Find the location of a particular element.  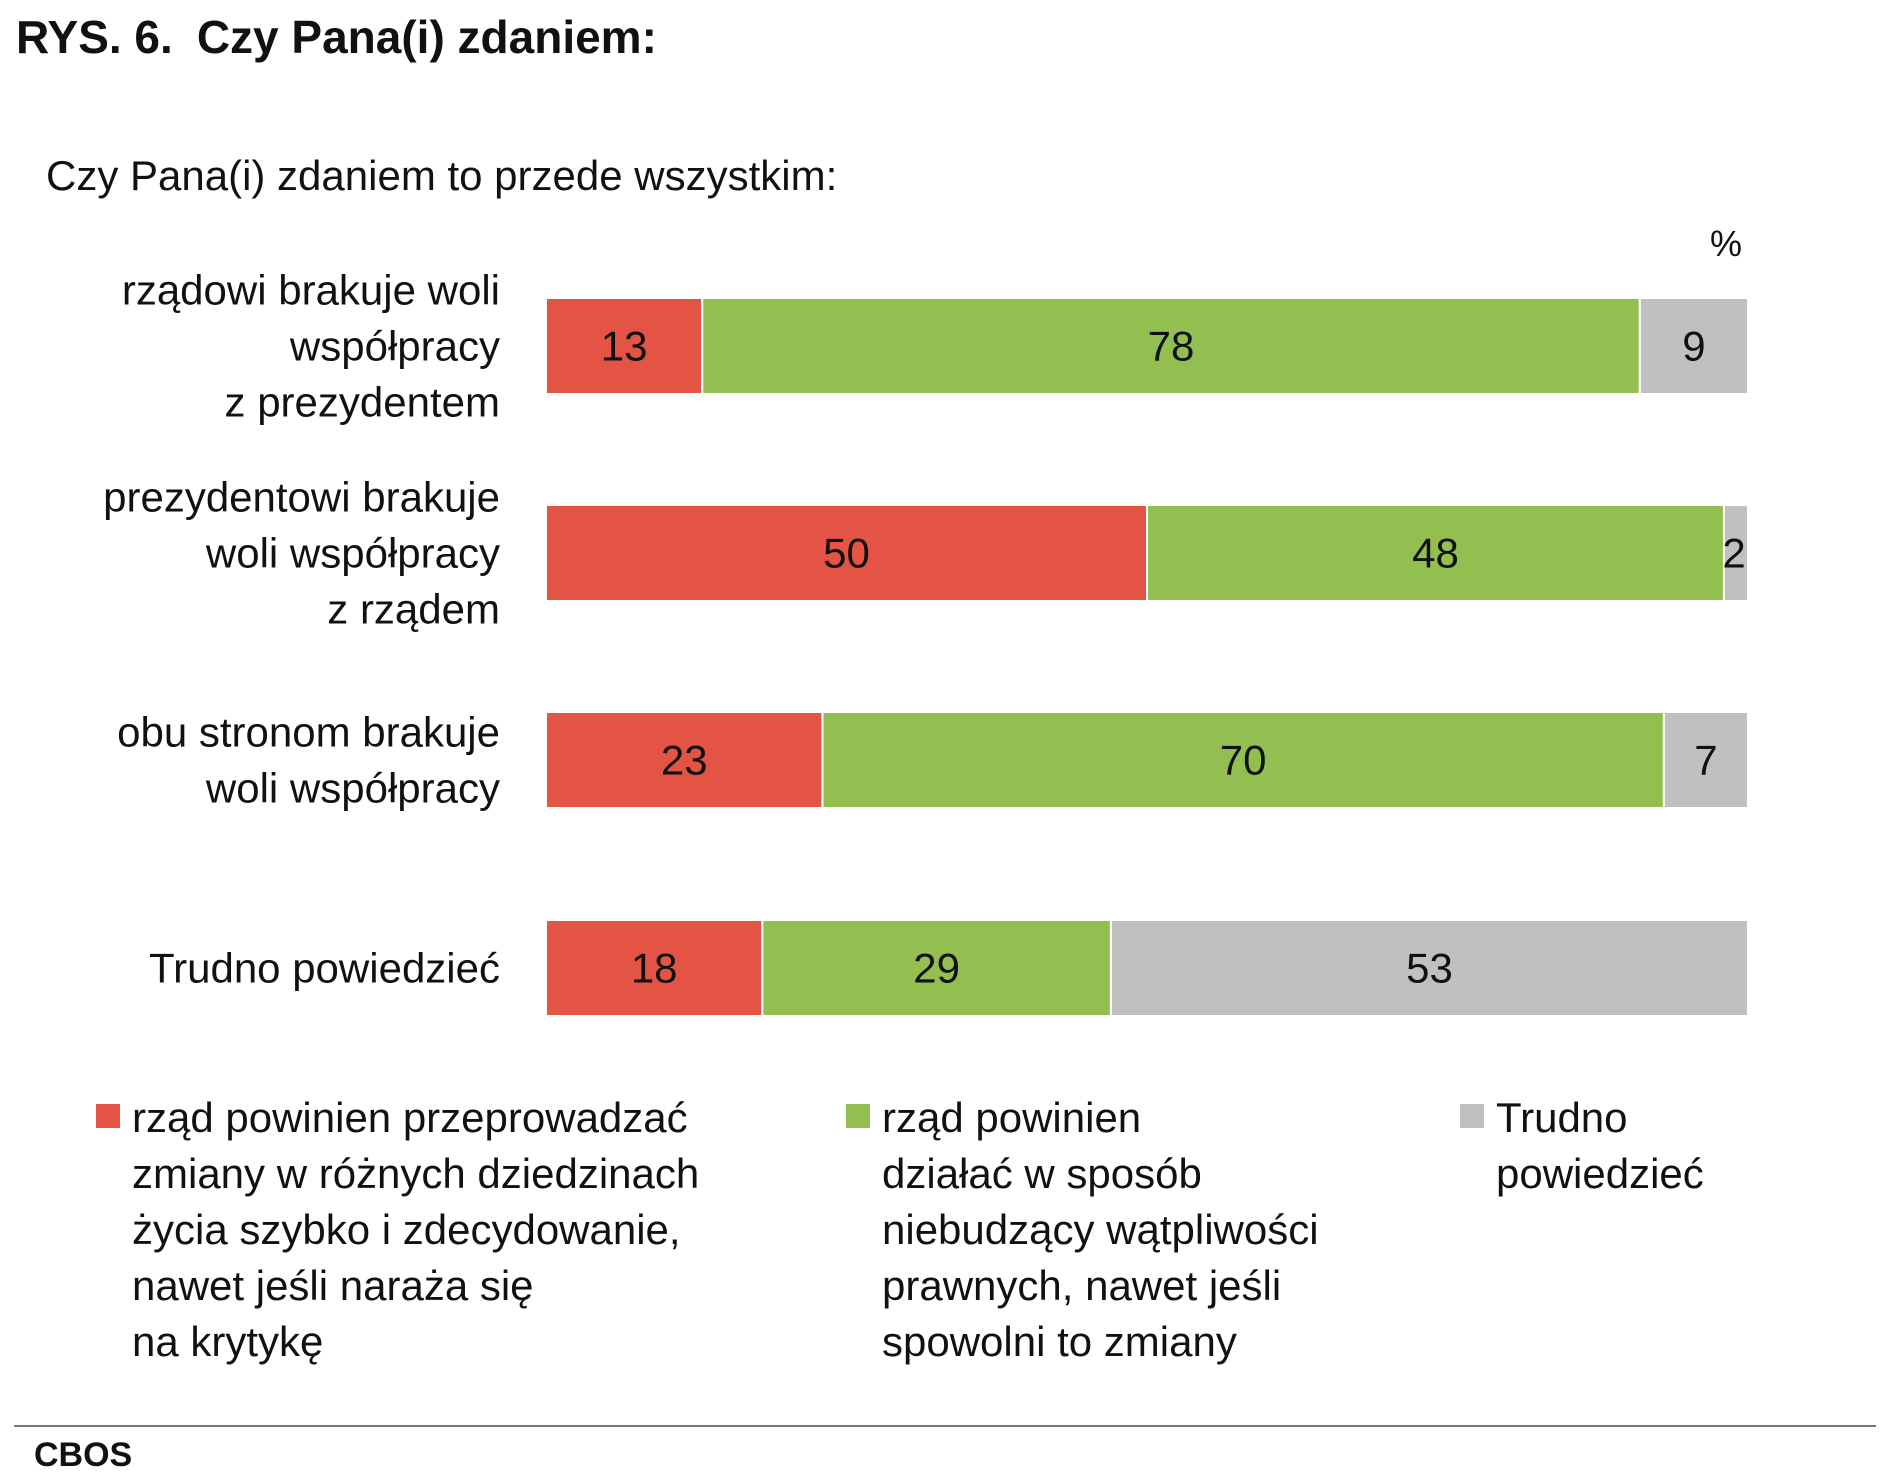

bar-value-label: 78 is located at coordinates (1171, 346).